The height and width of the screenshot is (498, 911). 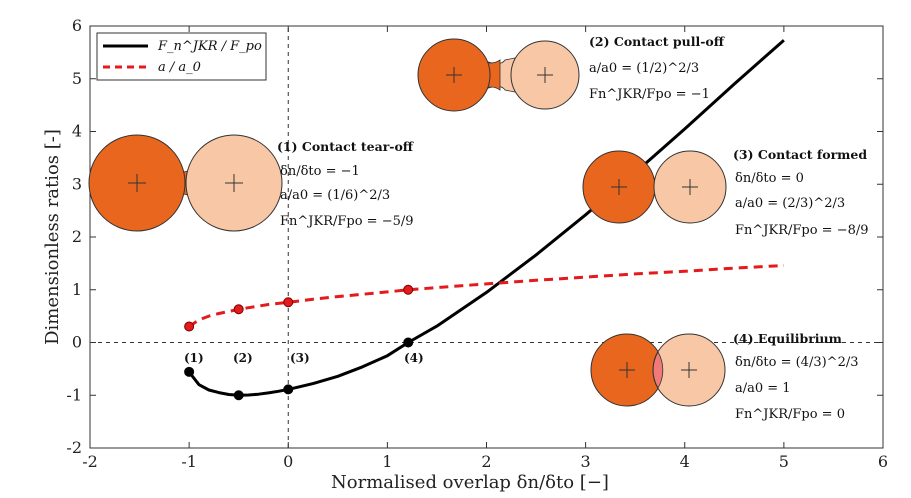 What do you see at coordinates (883, 461) in the screenshot?
I see `x-tick-label: 6` at bounding box center [883, 461].